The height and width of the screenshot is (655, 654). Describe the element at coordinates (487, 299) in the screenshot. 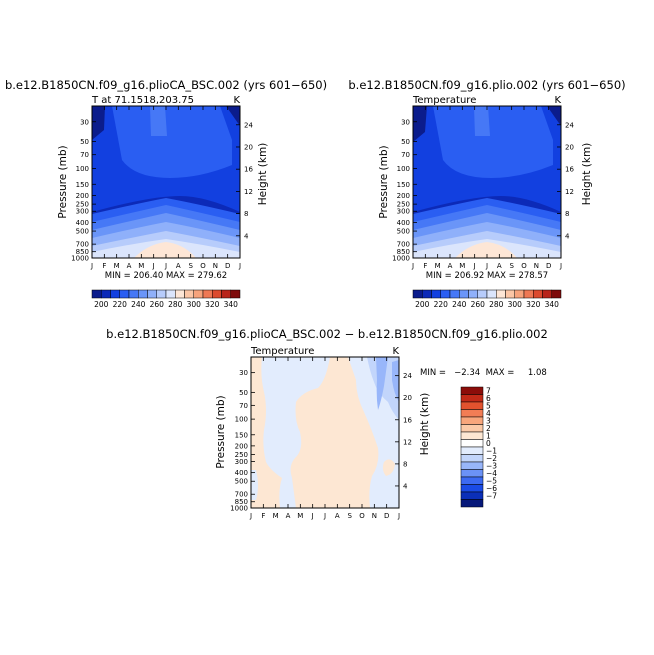

I see `panel-right-colorbar: 200 220 240 260 280 300 320 340` at that location.